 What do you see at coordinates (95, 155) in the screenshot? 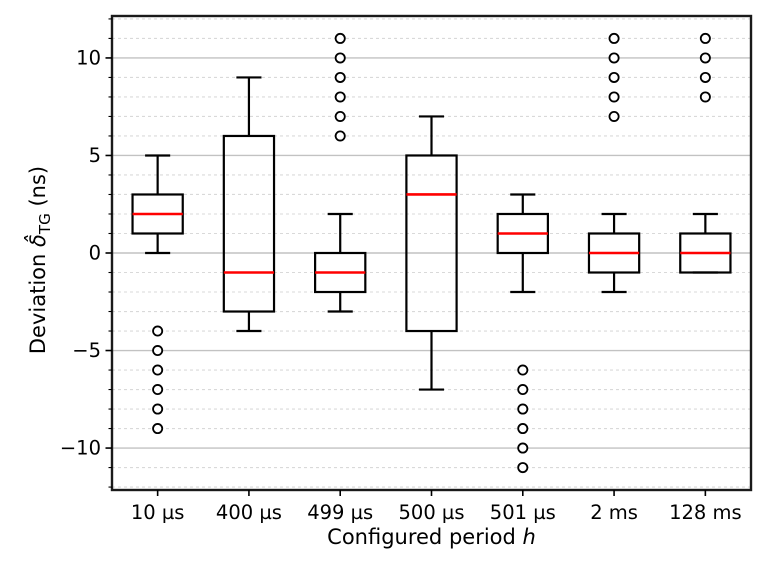
I see `y-tick-label: 5` at bounding box center [95, 155].